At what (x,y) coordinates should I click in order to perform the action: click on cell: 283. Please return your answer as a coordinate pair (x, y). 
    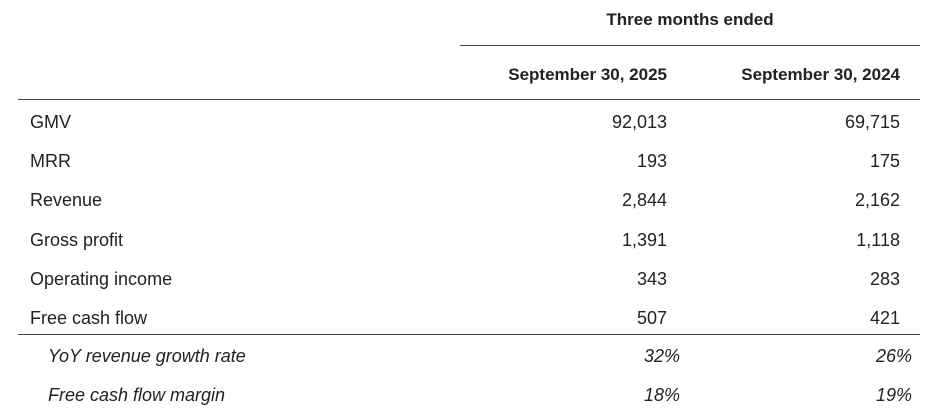
    Looking at the image, I should click on (884, 278).